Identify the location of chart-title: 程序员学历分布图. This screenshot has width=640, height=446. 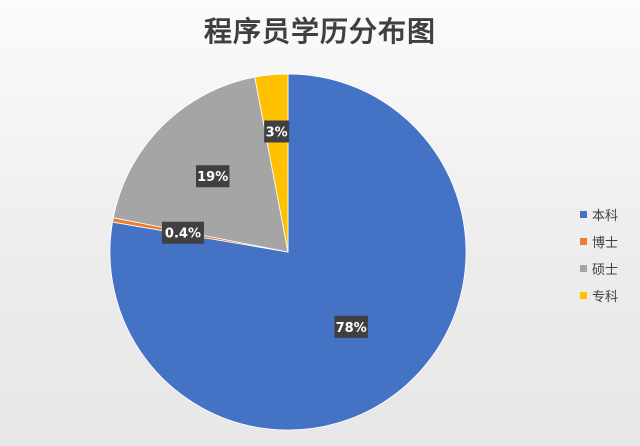
(319, 31).